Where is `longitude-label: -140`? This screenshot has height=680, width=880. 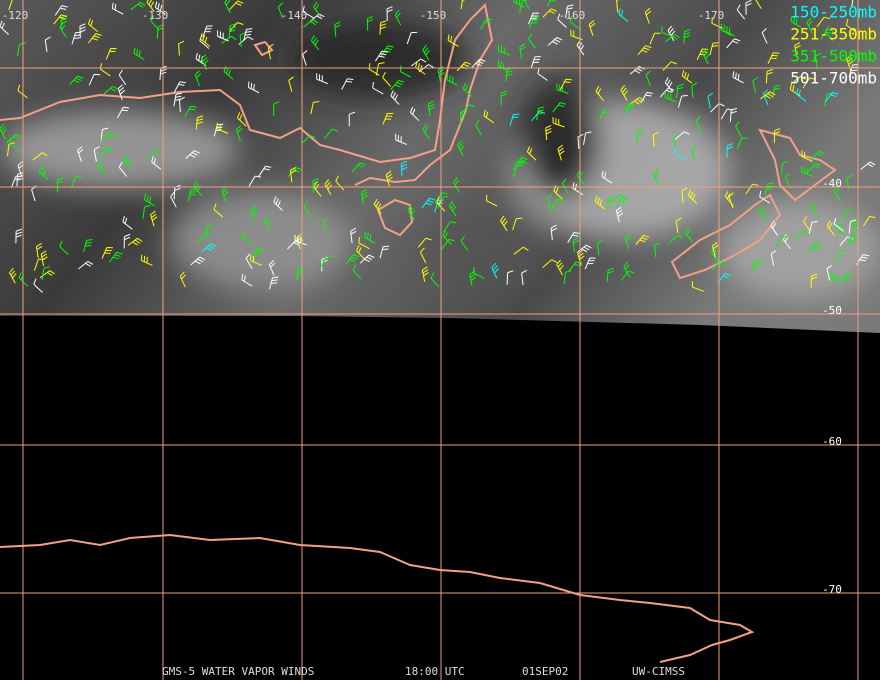
longitude-label: -140 is located at coordinates (294, 15).